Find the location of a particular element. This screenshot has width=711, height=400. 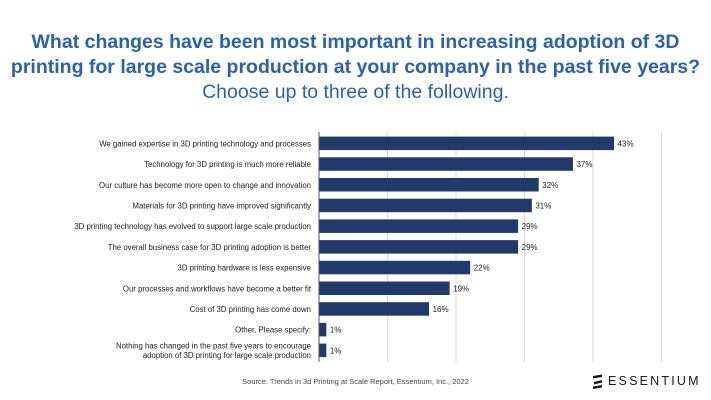

category-label: Other. Please specify: is located at coordinates (273, 330).